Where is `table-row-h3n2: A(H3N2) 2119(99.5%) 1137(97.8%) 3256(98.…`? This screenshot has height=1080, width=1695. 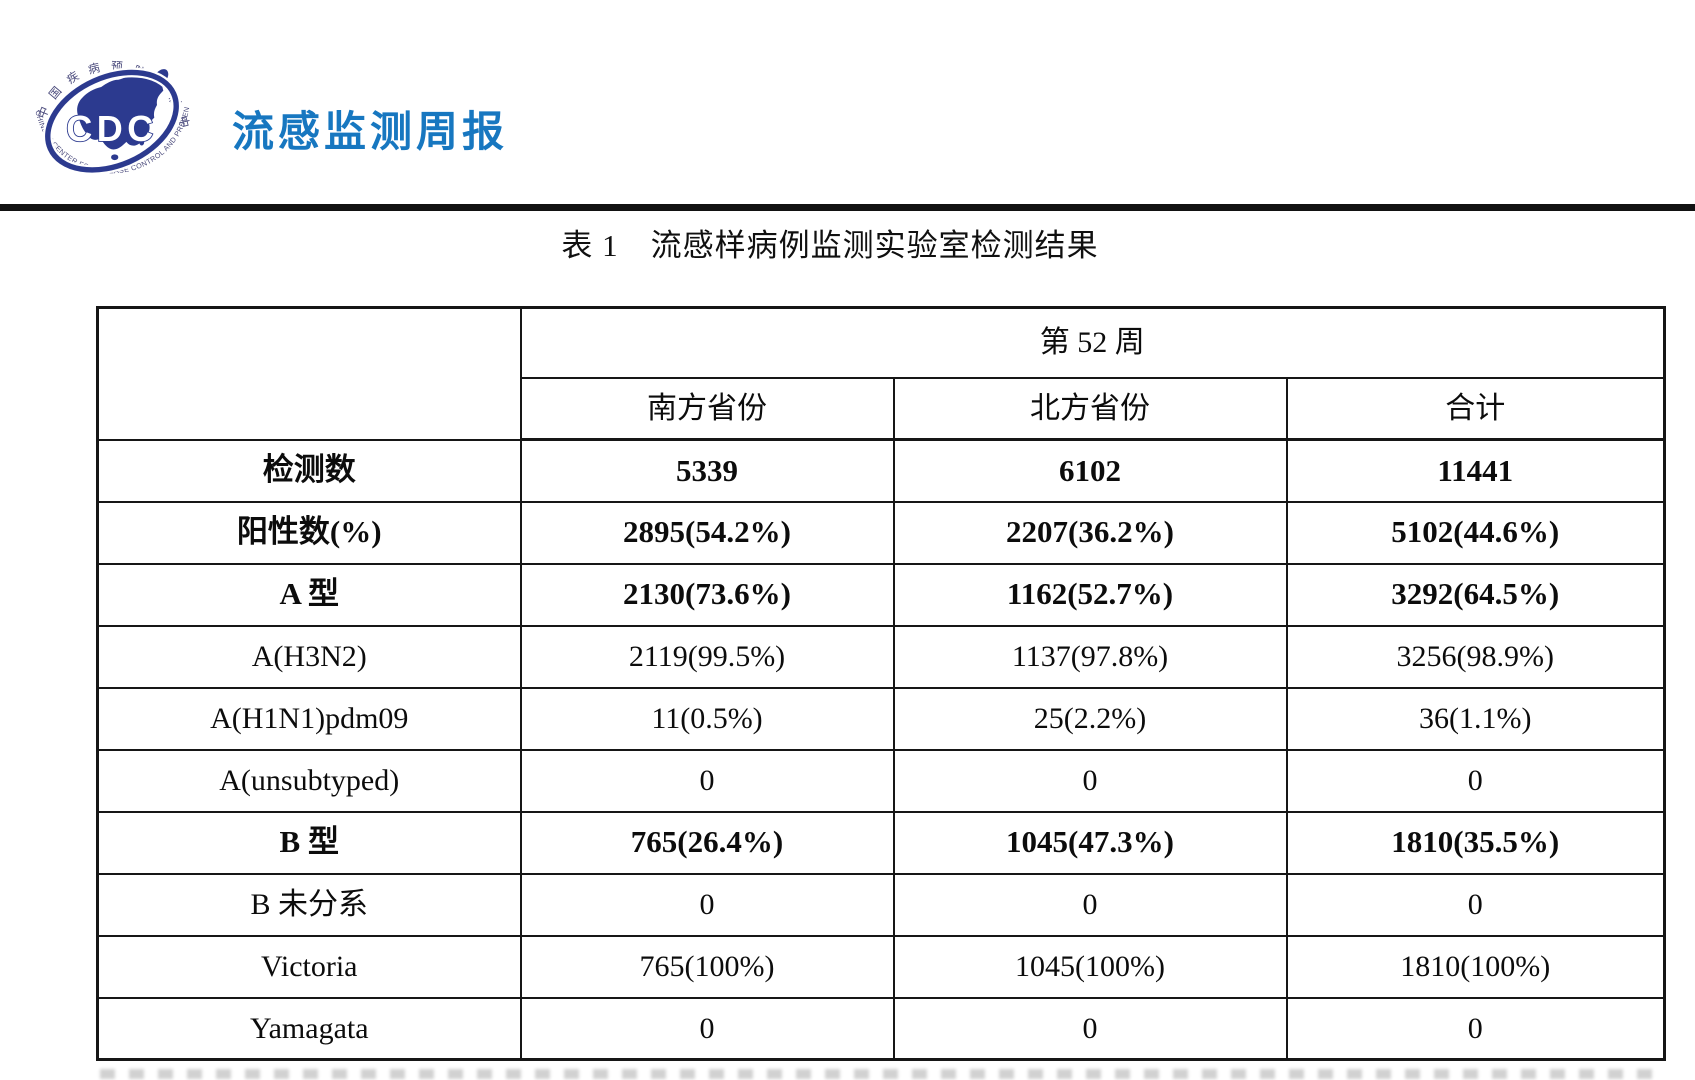 table-row-h3n2: A(H3N2) 2119(99.5%) 1137(97.8%) 3256(98.… is located at coordinates (881, 656).